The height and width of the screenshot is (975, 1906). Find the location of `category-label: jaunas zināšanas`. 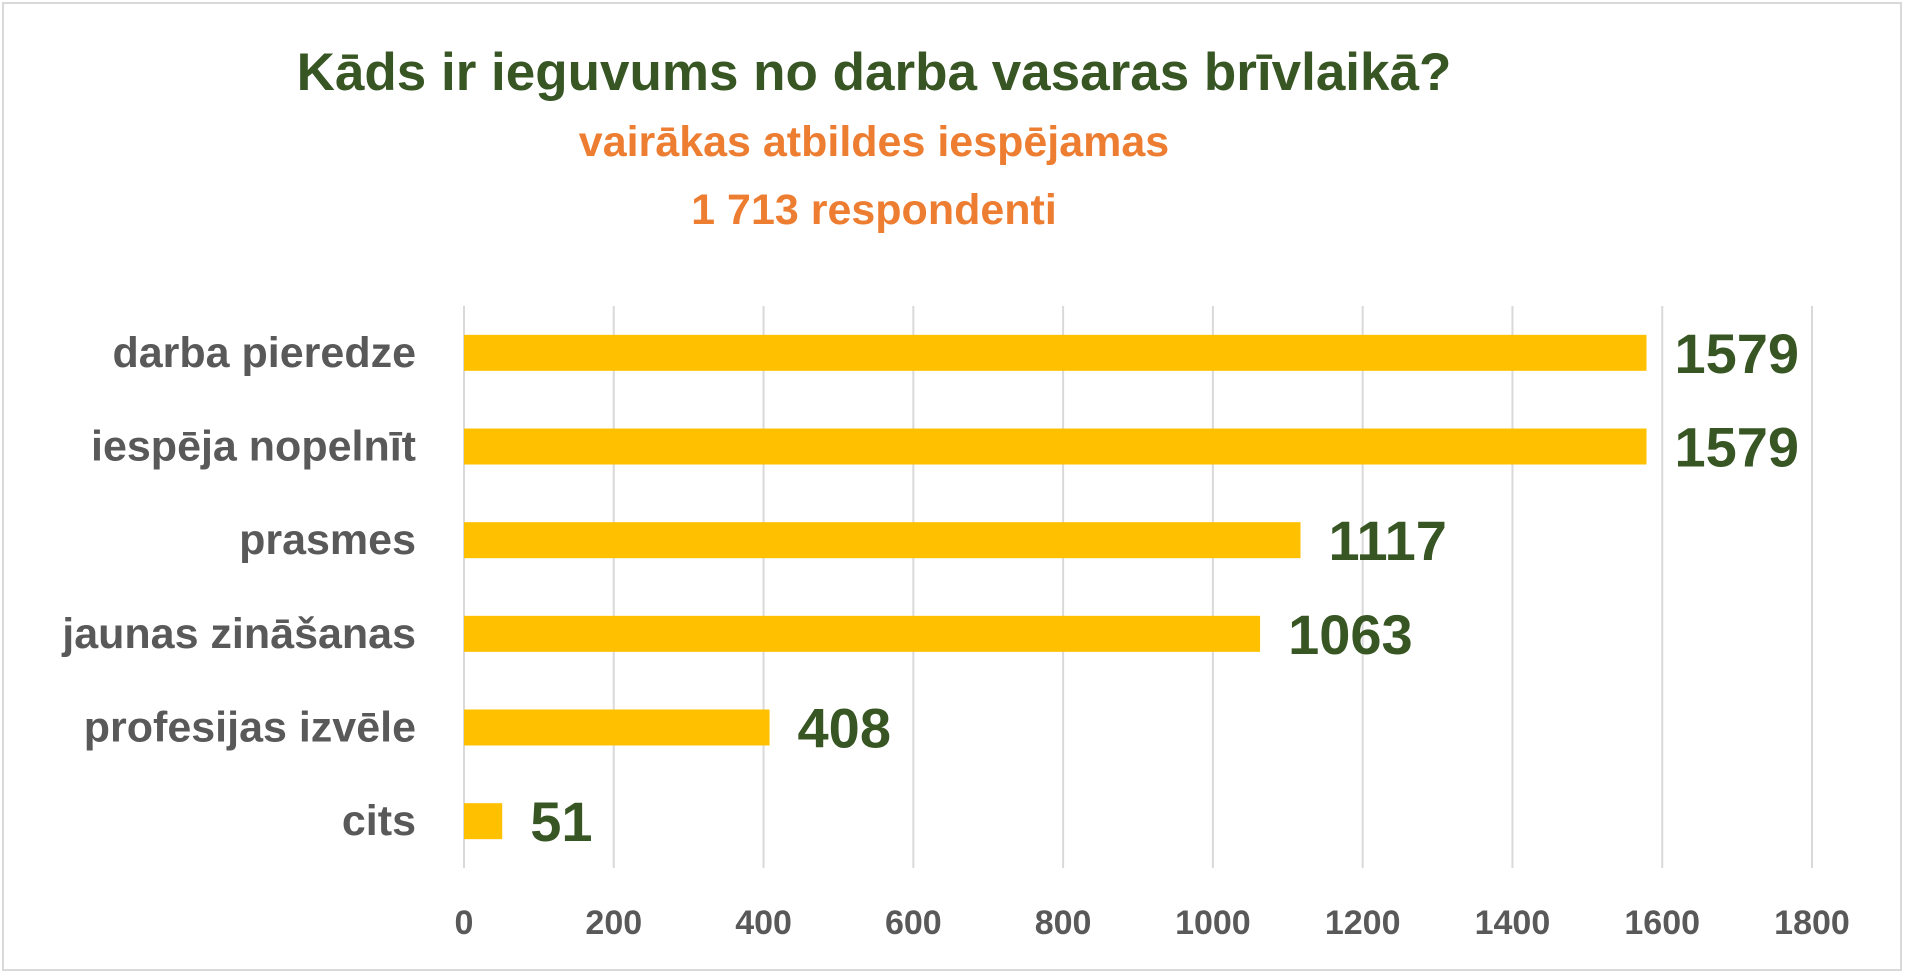

category-label: jaunas zināšanas is located at coordinates (238, 634).